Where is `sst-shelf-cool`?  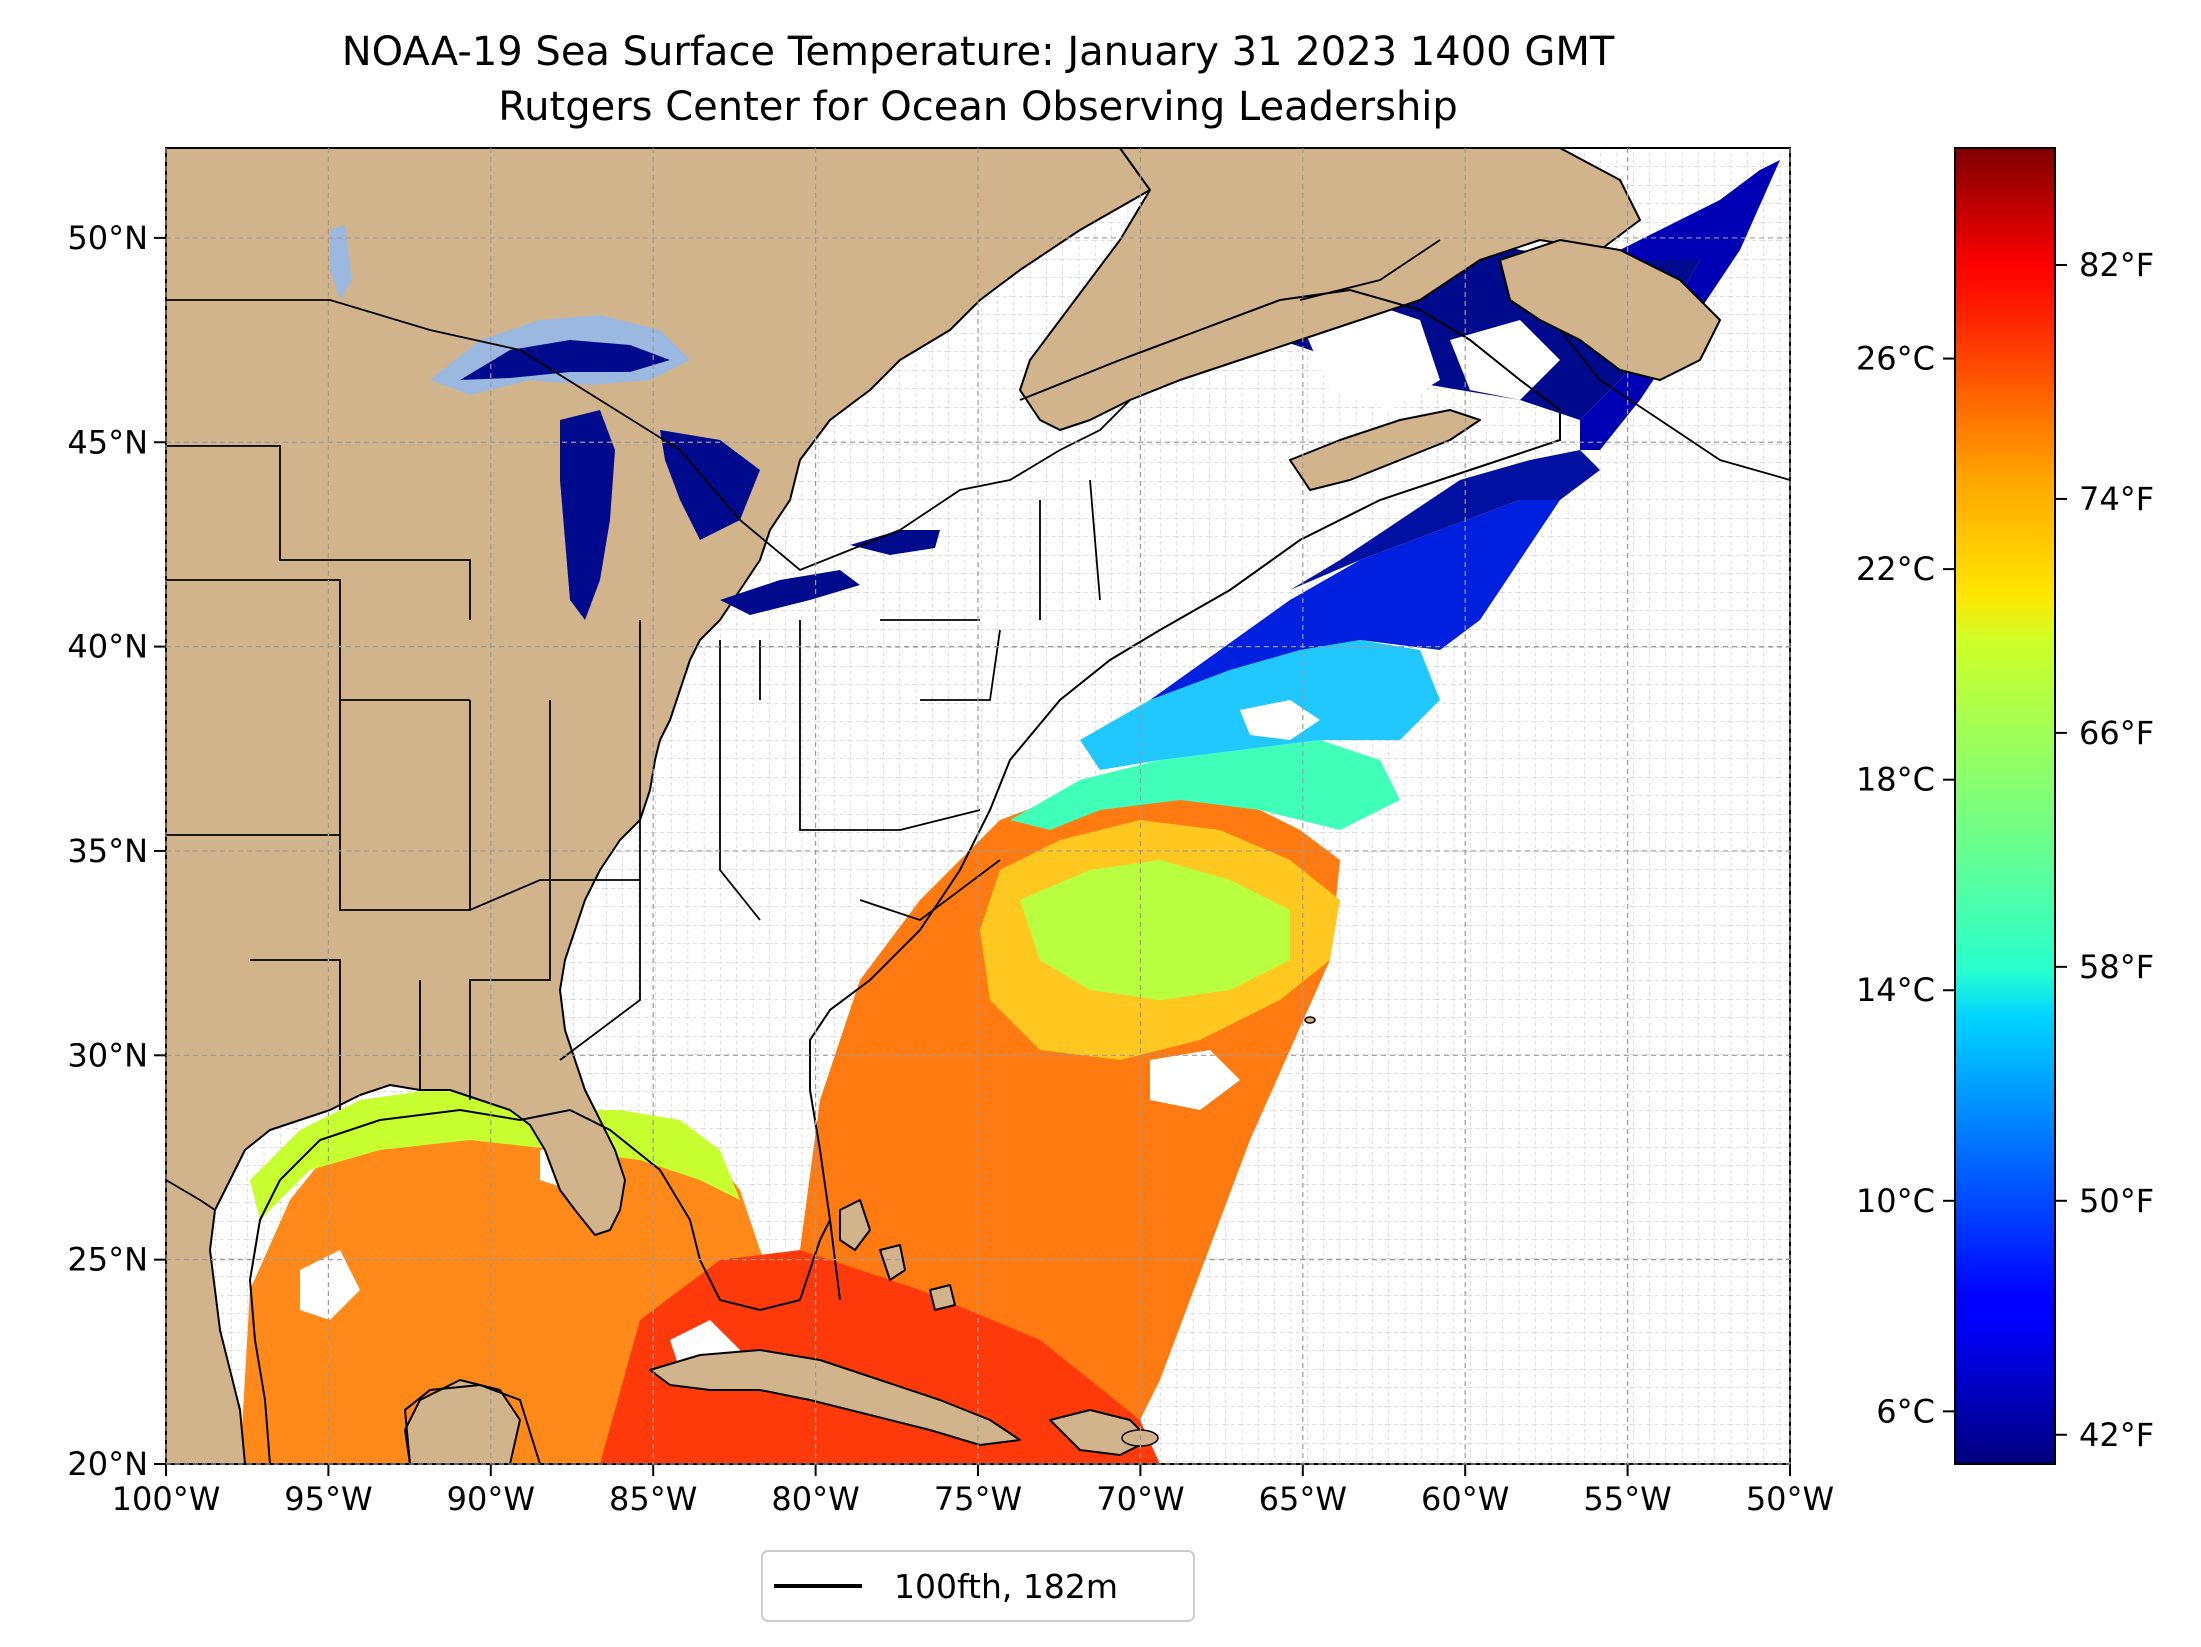 sst-shelf-cool is located at coordinates (1260, 705).